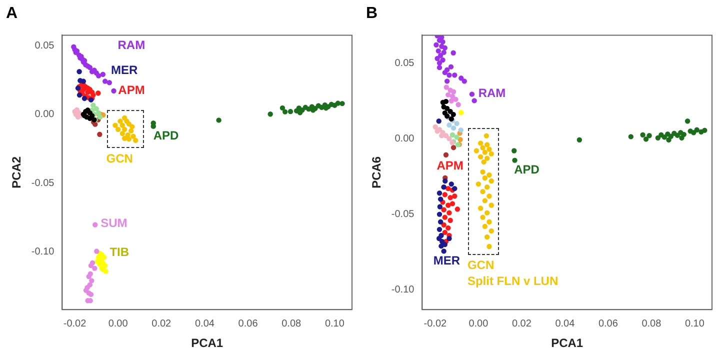 The height and width of the screenshot is (359, 721). Describe the element at coordinates (124, 69) in the screenshot. I see `text: MER` at that location.